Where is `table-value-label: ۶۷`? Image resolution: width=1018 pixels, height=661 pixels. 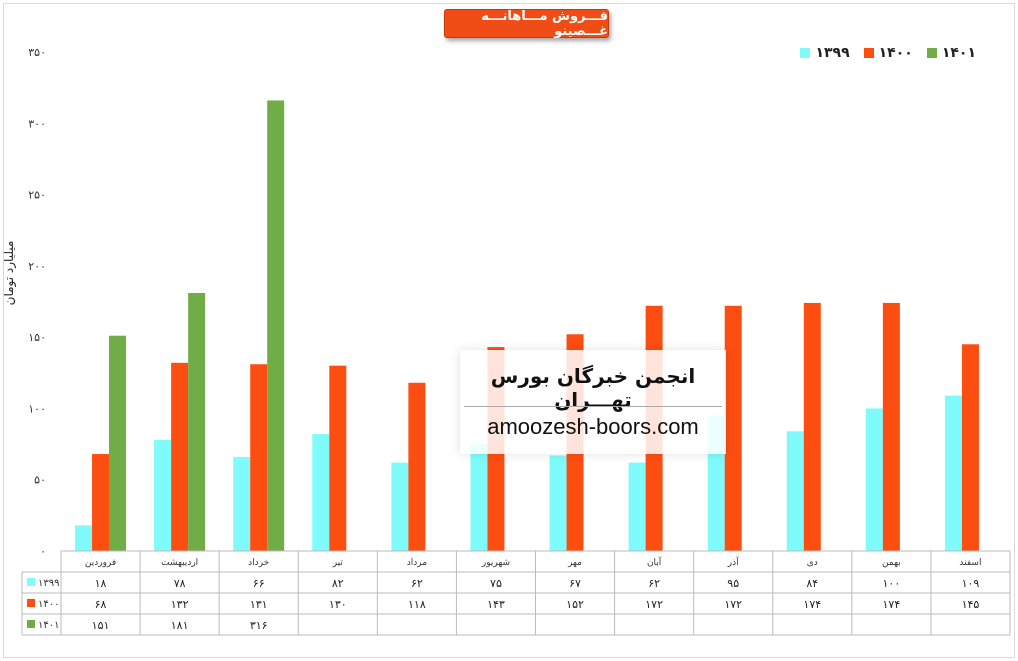 table-value-label: ۶۷ is located at coordinates (575, 583).